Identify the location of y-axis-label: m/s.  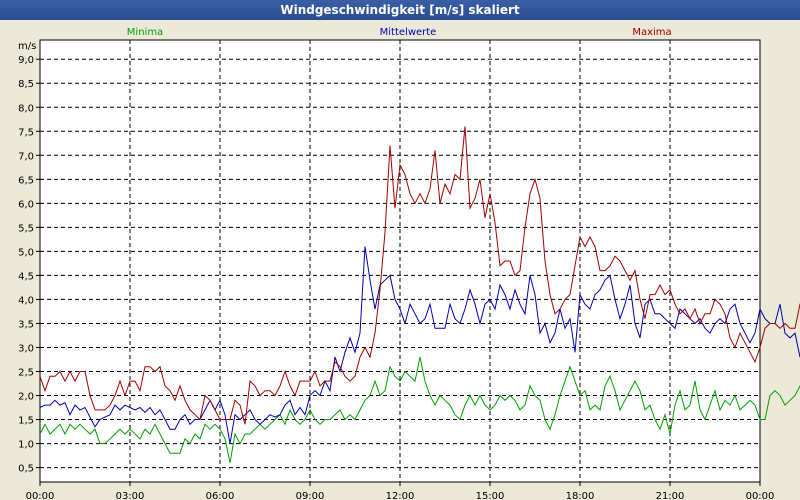
(27, 46).